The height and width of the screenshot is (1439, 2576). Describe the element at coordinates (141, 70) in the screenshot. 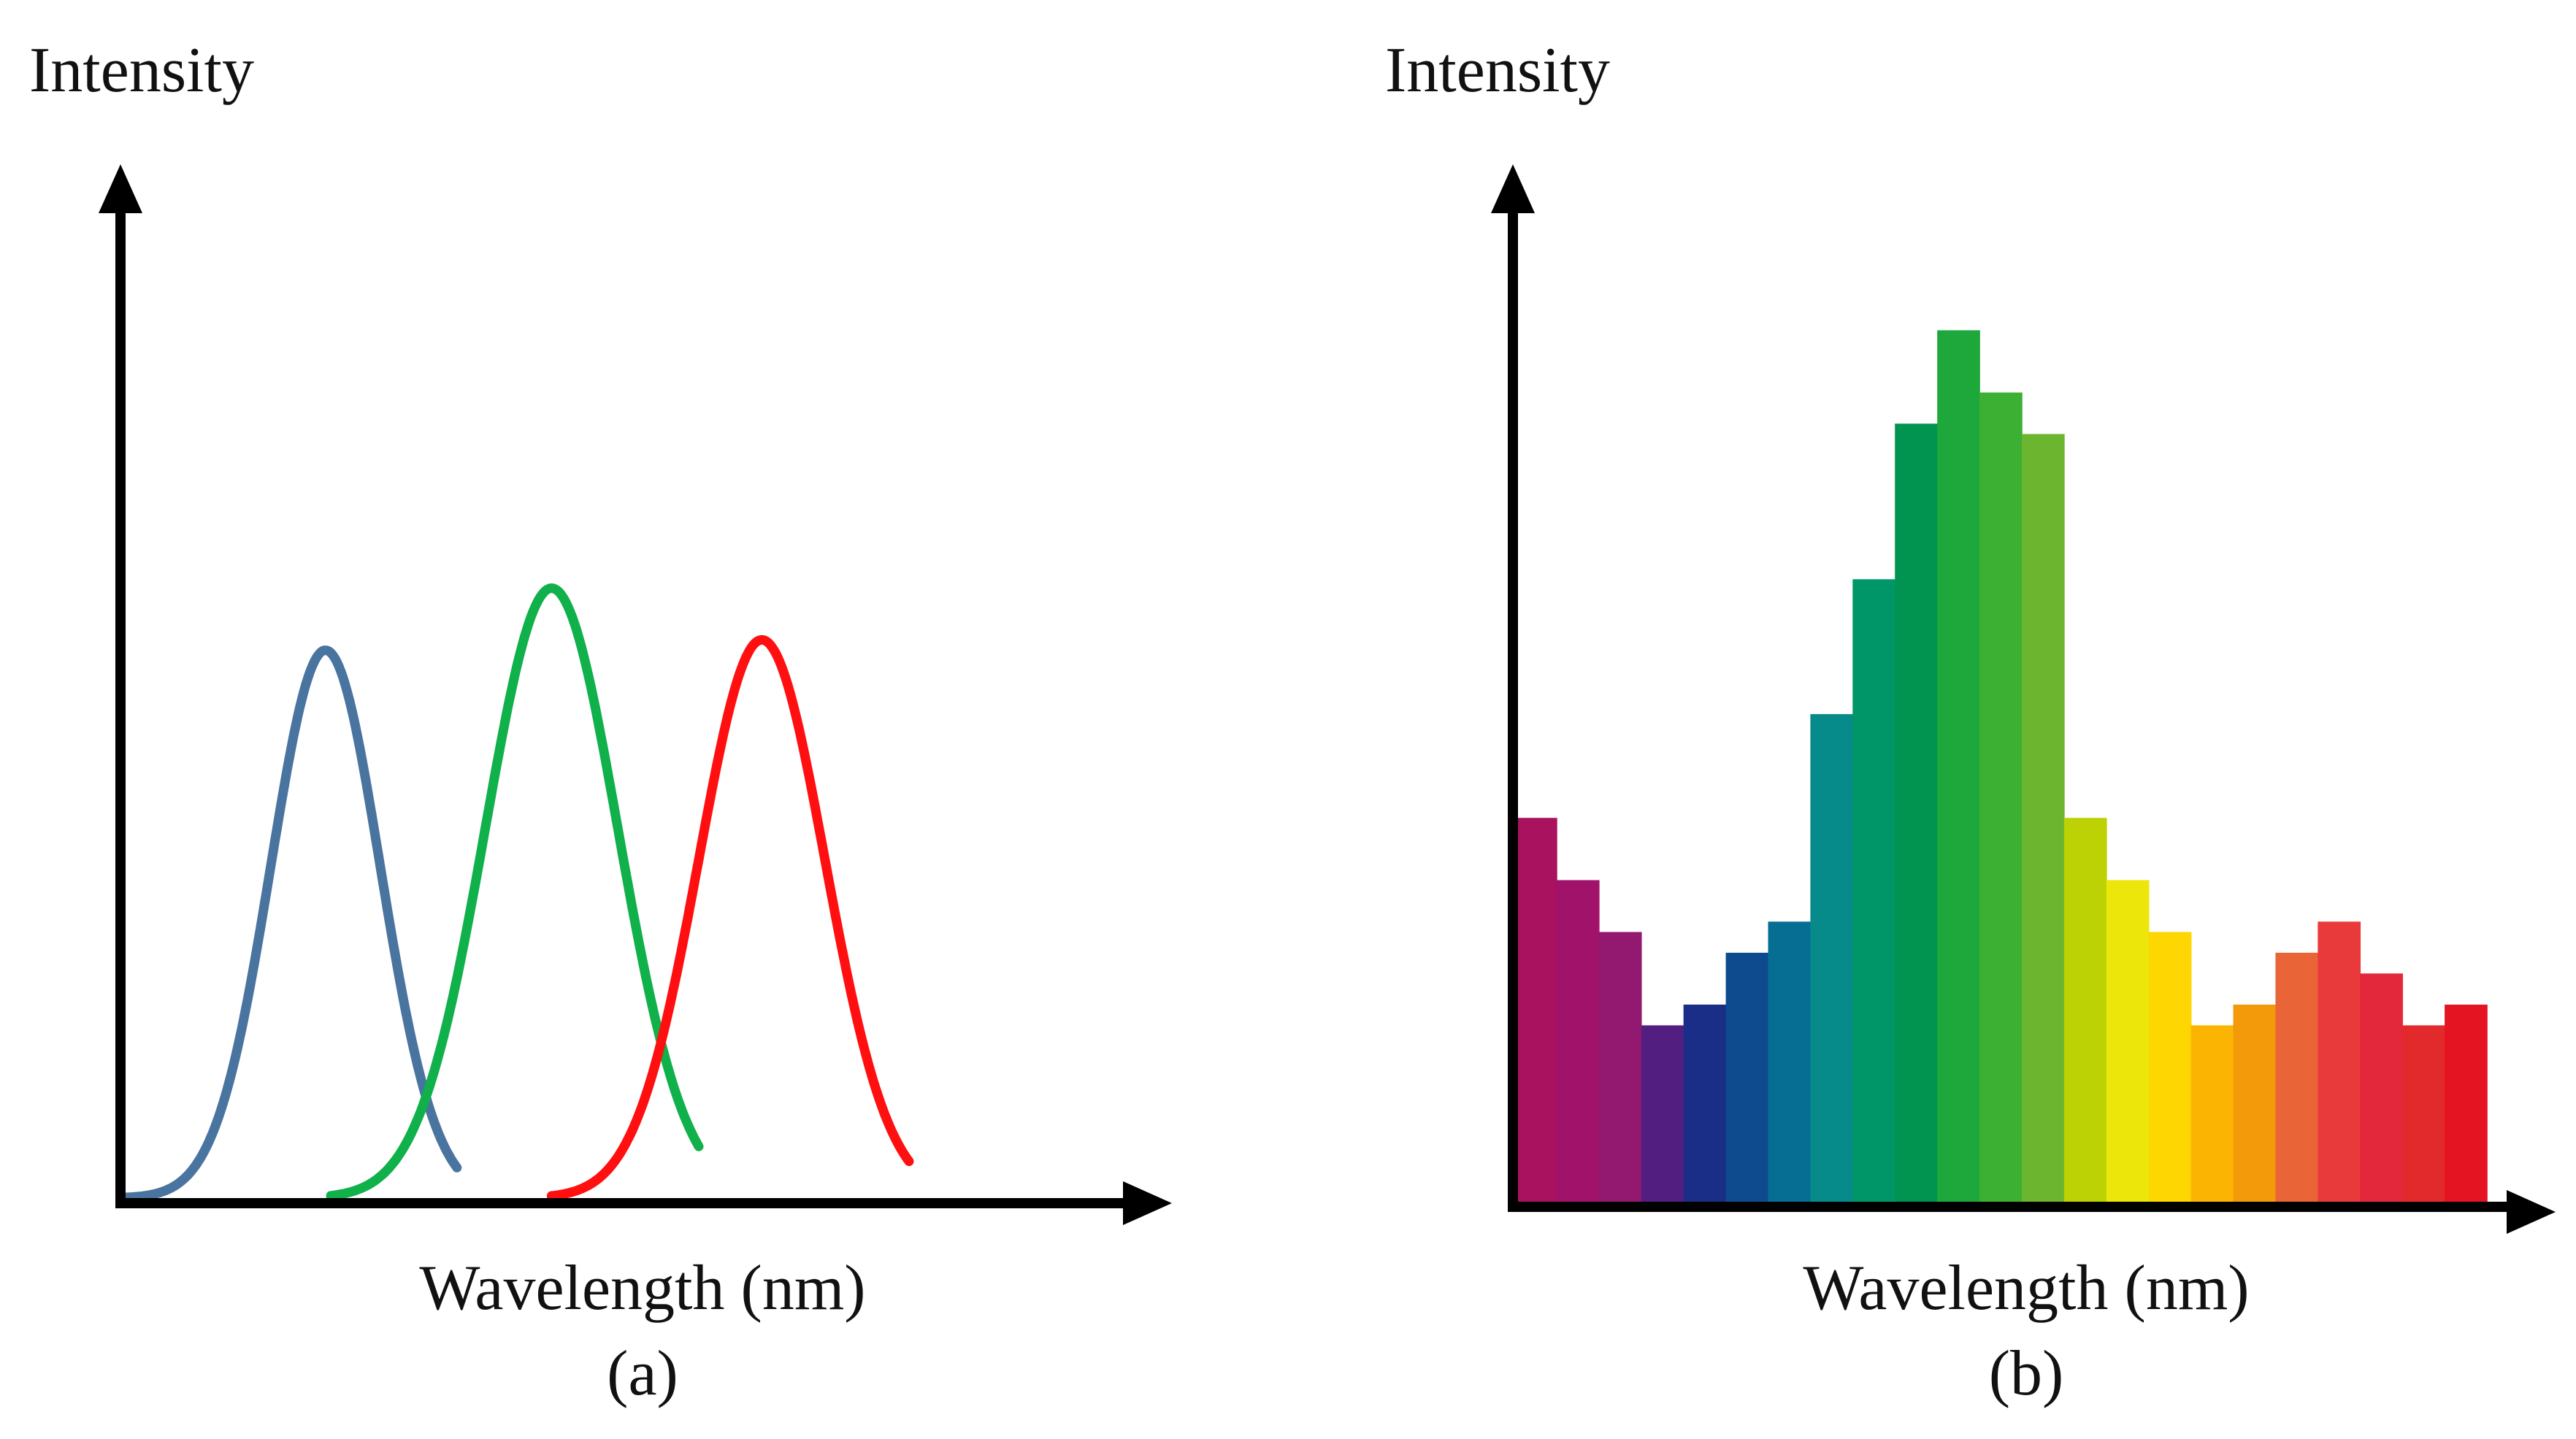

I see `y-axis-label-a: Intensity` at that location.